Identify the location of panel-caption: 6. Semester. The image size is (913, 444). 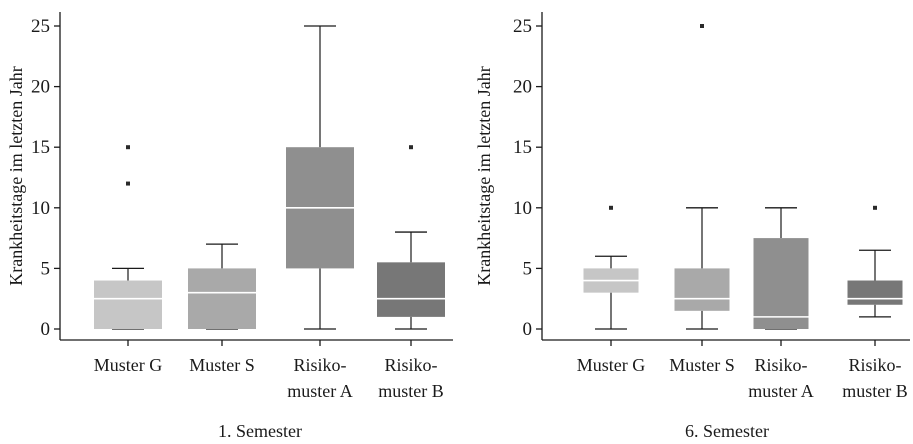
(727, 431).